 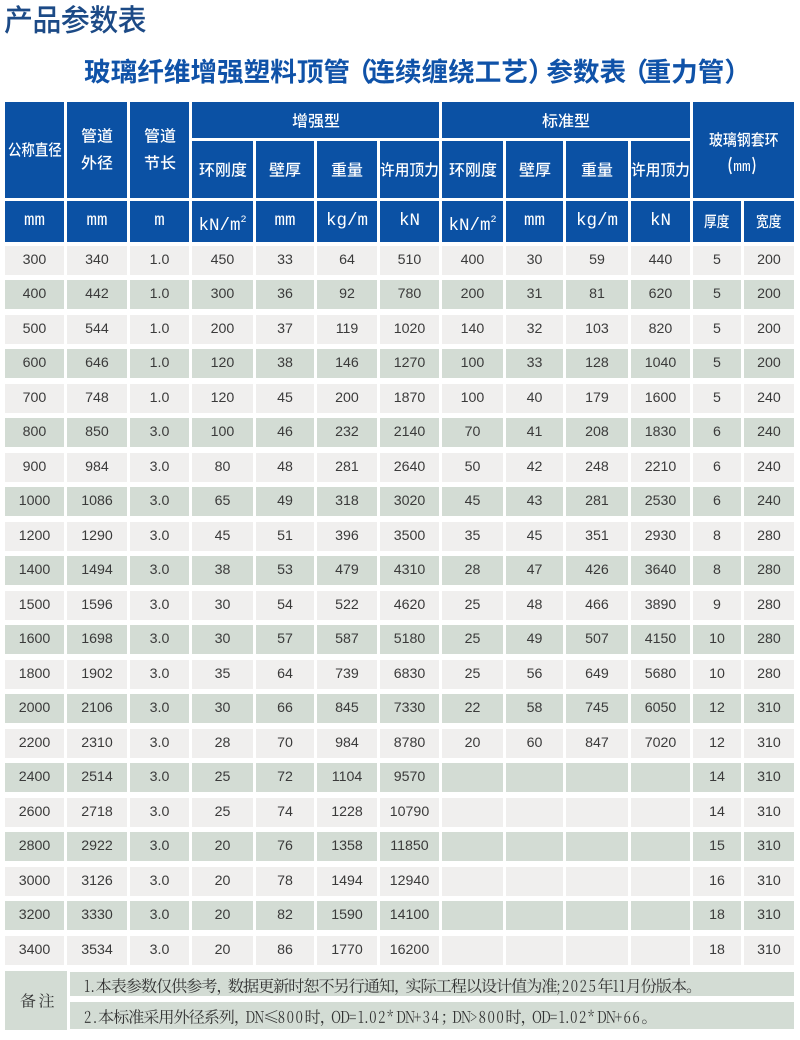 I want to click on svg-text: mm, so click(x=741, y=168).